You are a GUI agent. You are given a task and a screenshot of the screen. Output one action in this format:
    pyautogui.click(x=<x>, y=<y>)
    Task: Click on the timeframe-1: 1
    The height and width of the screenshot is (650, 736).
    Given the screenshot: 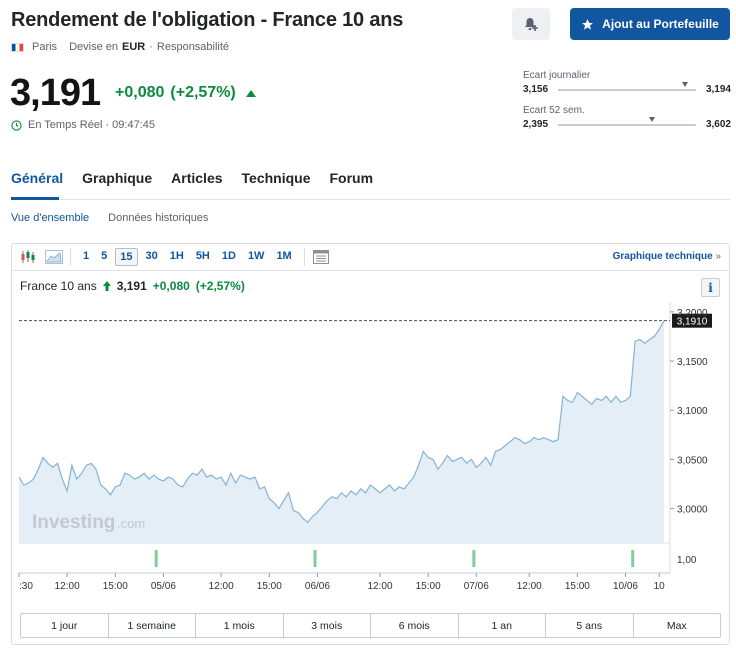 What is the action you would take?
    pyautogui.click(x=86, y=256)
    